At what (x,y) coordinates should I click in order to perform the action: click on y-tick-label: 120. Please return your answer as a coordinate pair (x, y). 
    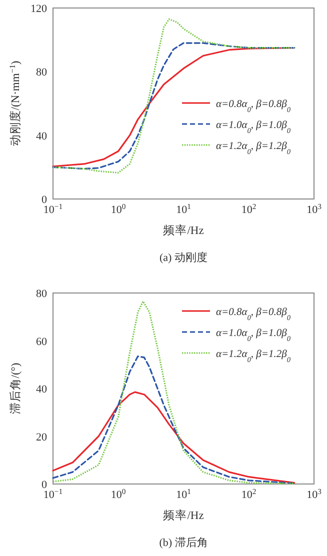
    Looking at the image, I should click on (39, 9).